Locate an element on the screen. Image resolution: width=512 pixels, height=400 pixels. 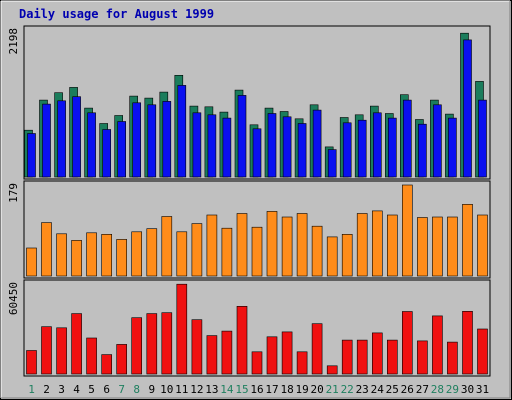
day-label: 4 is located at coordinates (76, 389).